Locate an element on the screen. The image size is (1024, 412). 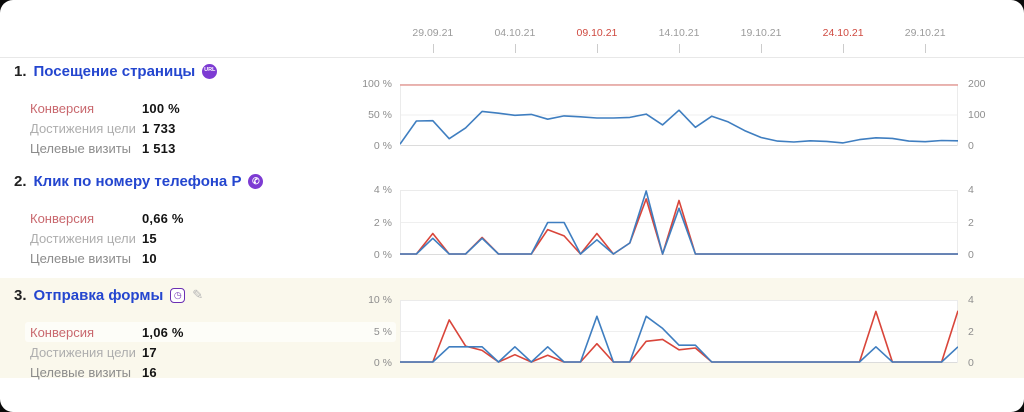
date-tick-label: 29.09.21 is located at coordinates (433, 33).